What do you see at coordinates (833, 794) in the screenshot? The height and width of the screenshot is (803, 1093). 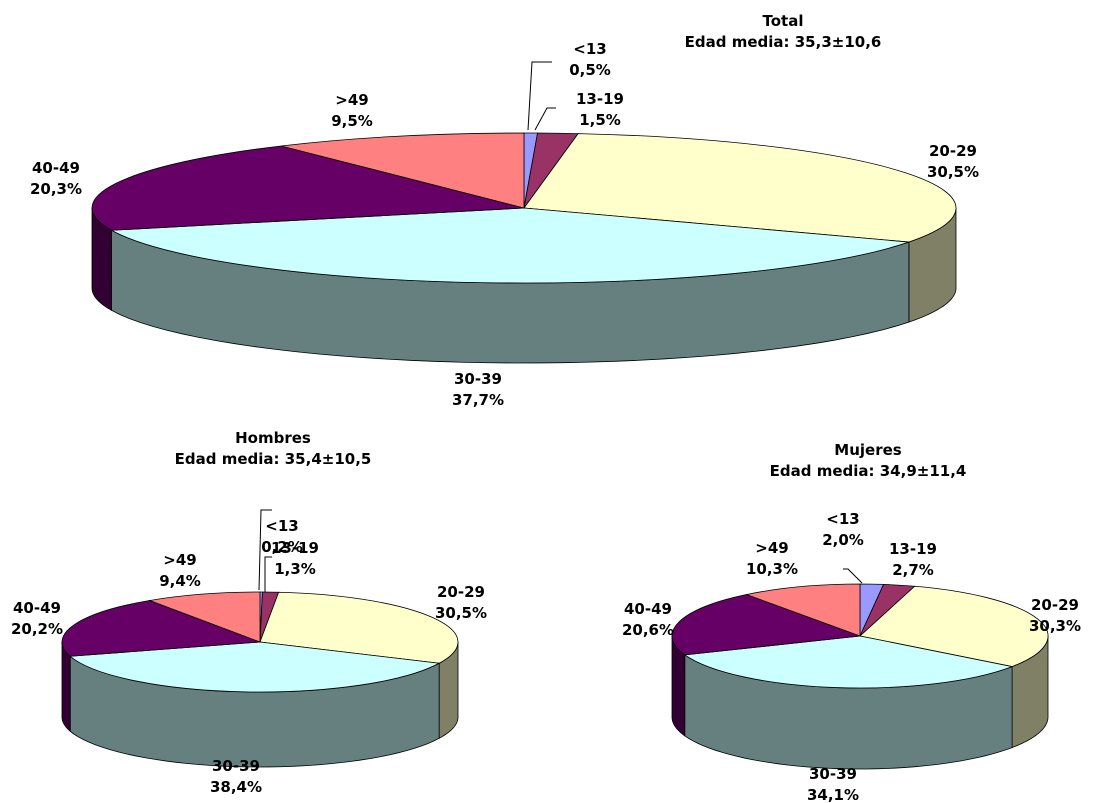 I see `data-label-percent: 34,1%` at bounding box center [833, 794].